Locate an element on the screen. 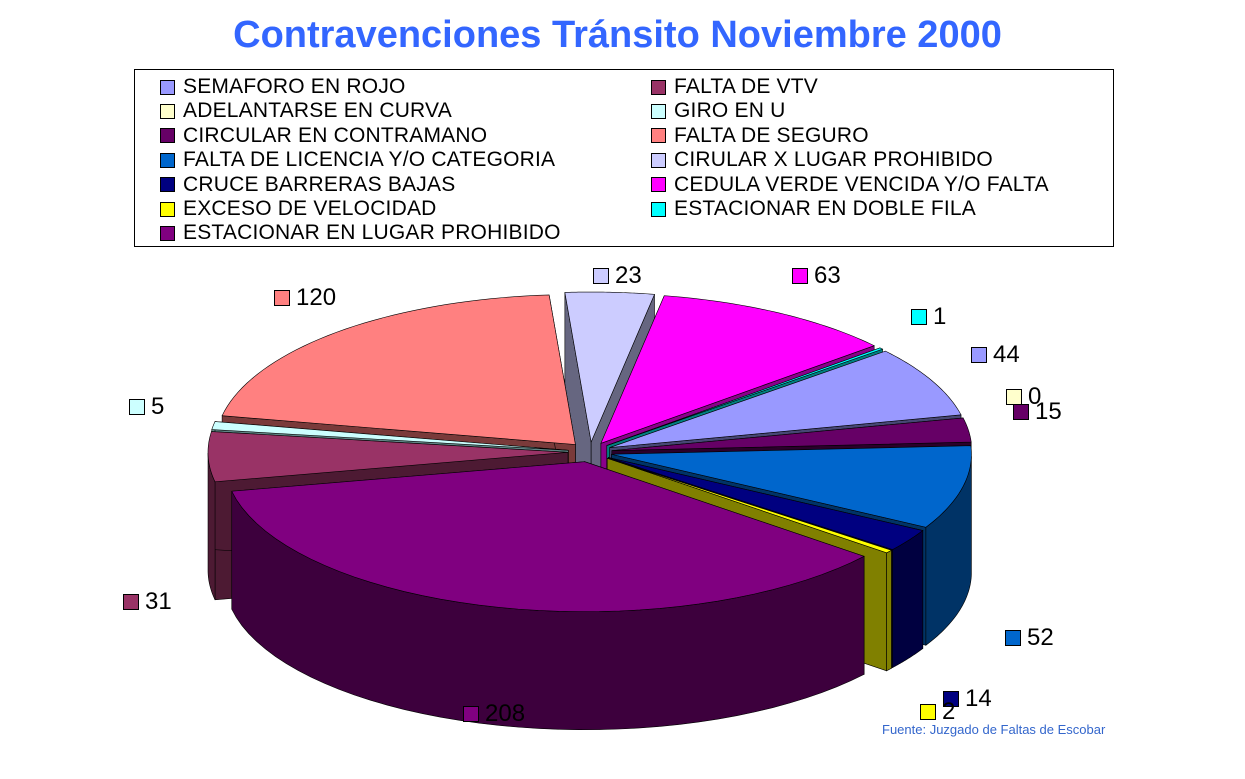 The image size is (1245, 779). legend-item: FALTA DE SEGURO is located at coordinates (760, 136).